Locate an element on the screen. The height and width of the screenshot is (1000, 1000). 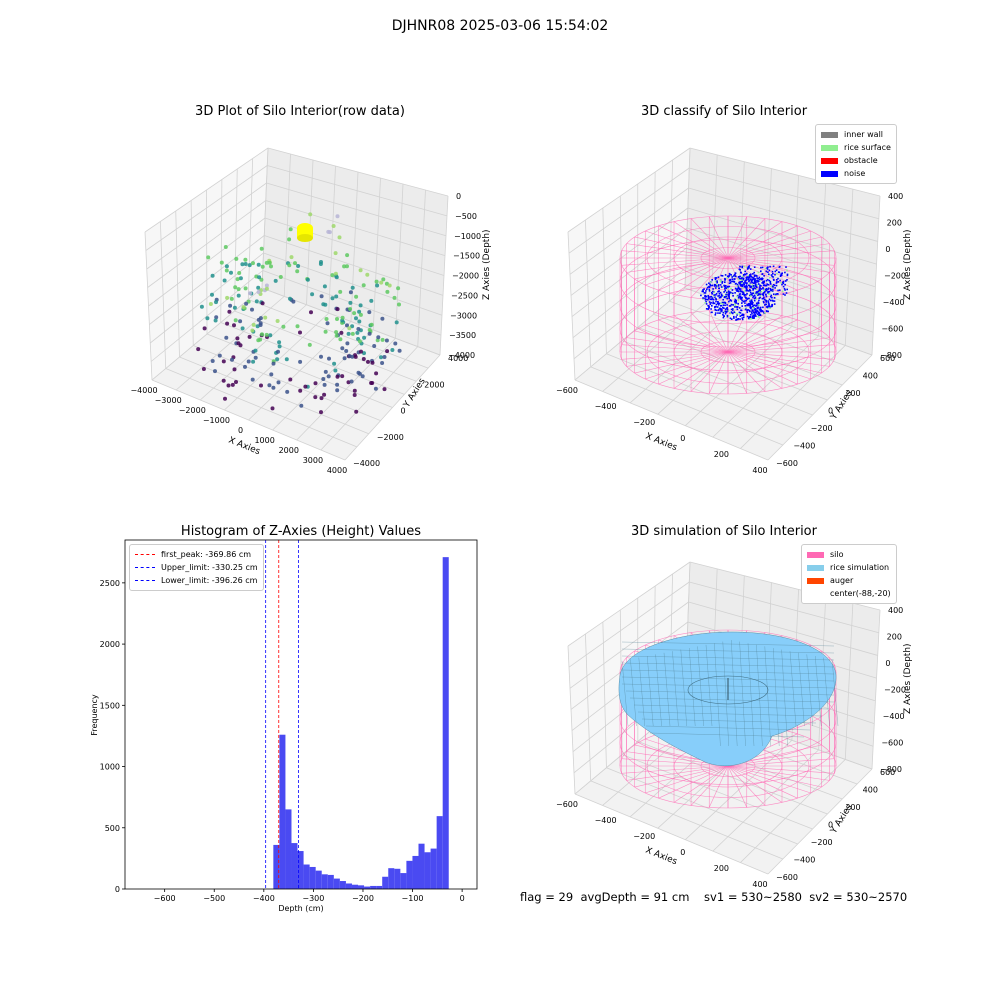
histogram-bar is located at coordinates (300, 870).